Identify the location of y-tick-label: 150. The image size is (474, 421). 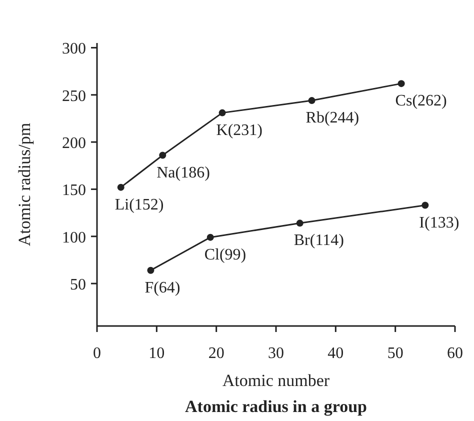
(74, 191).